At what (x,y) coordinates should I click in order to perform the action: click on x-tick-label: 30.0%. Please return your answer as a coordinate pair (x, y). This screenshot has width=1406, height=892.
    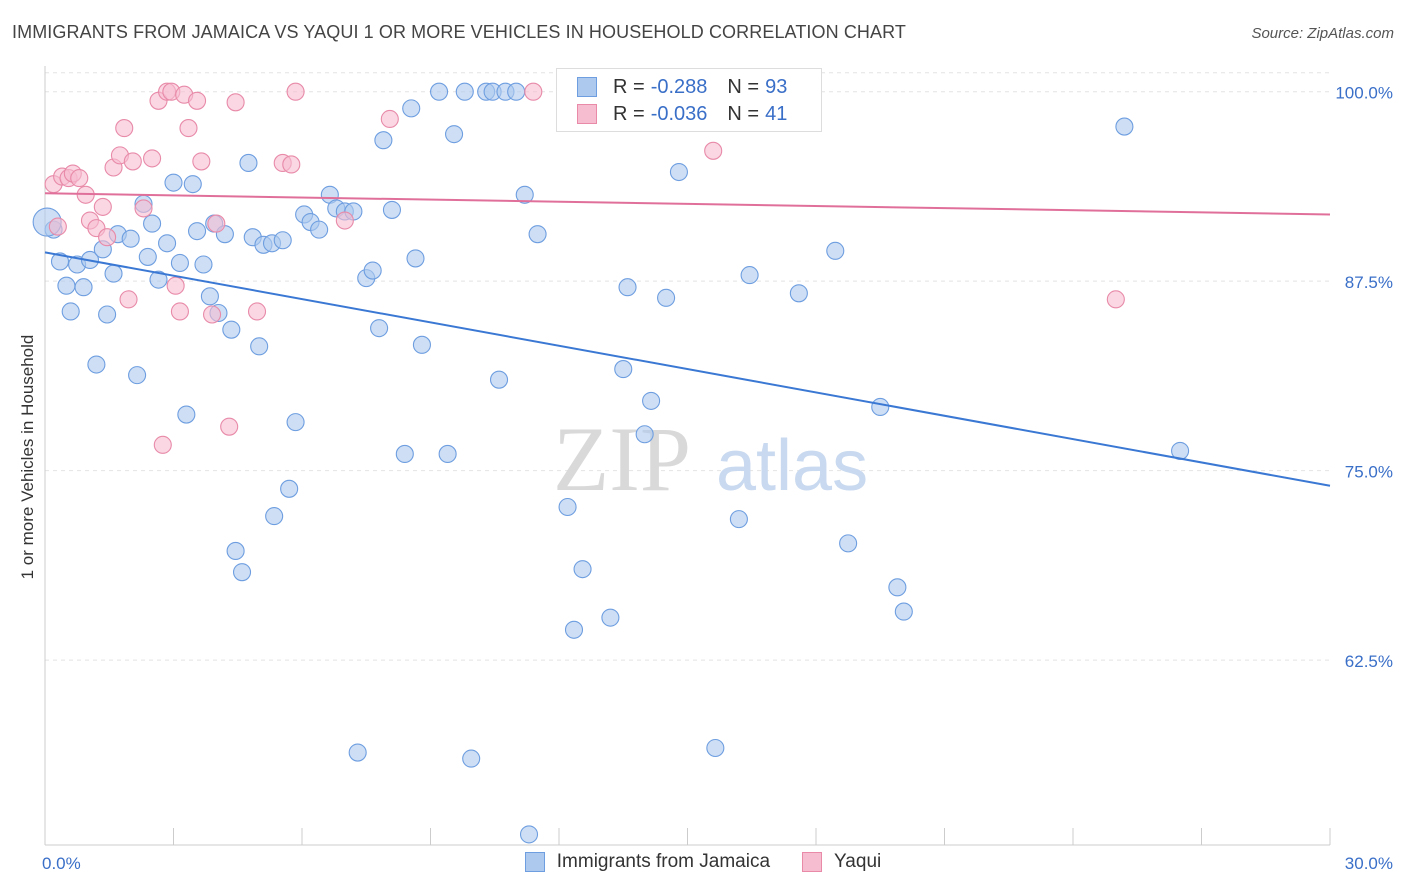
    Looking at the image, I should click on (1369, 863).